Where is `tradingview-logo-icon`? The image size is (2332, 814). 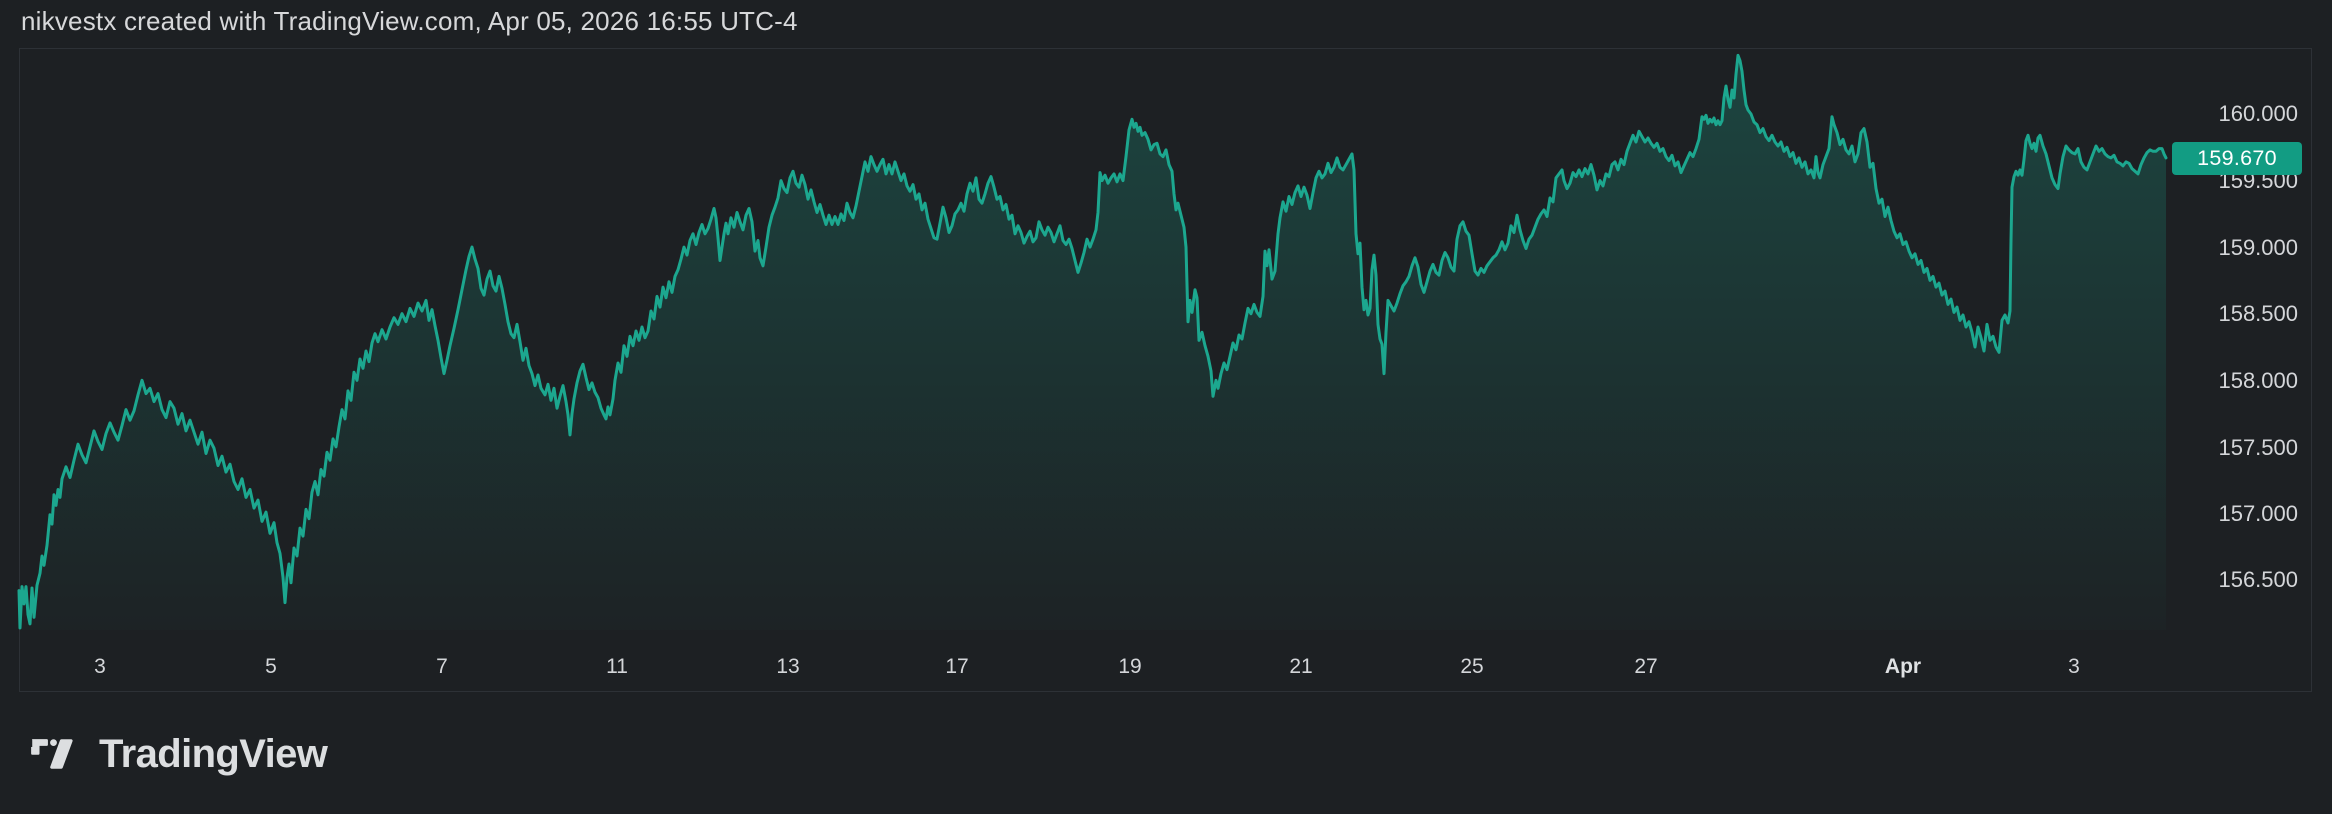 tradingview-logo-icon is located at coordinates (52, 754).